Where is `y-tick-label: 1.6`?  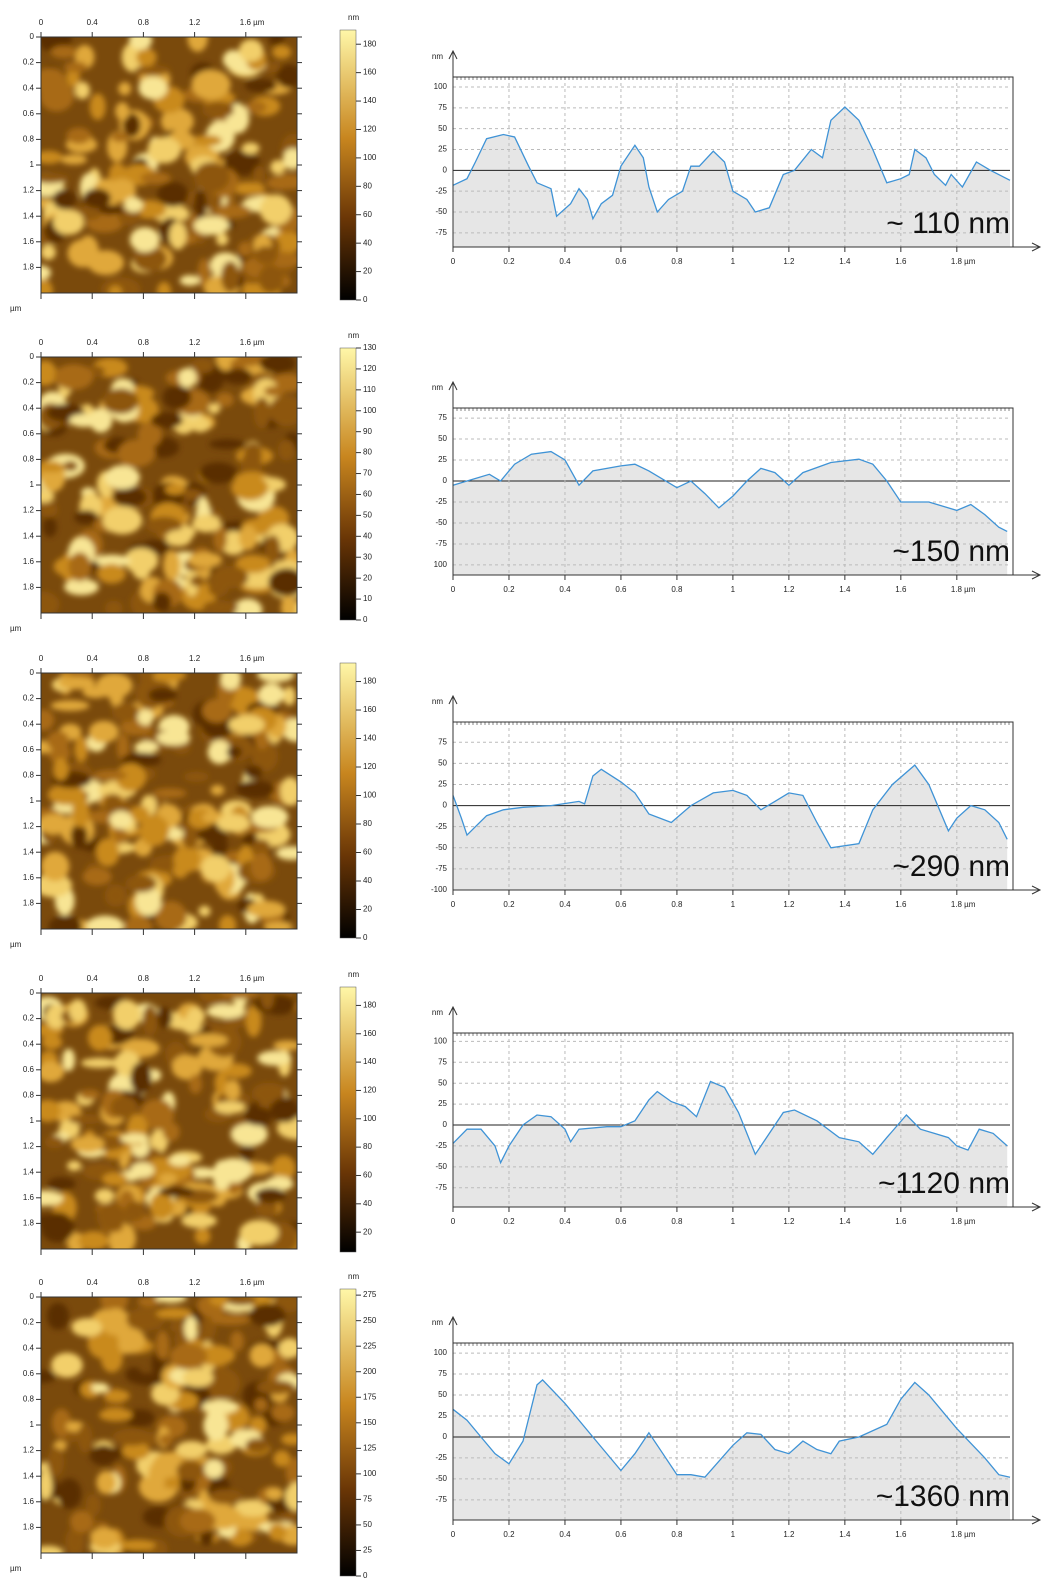 y-tick-label: 1.6 is located at coordinates (29, 877).